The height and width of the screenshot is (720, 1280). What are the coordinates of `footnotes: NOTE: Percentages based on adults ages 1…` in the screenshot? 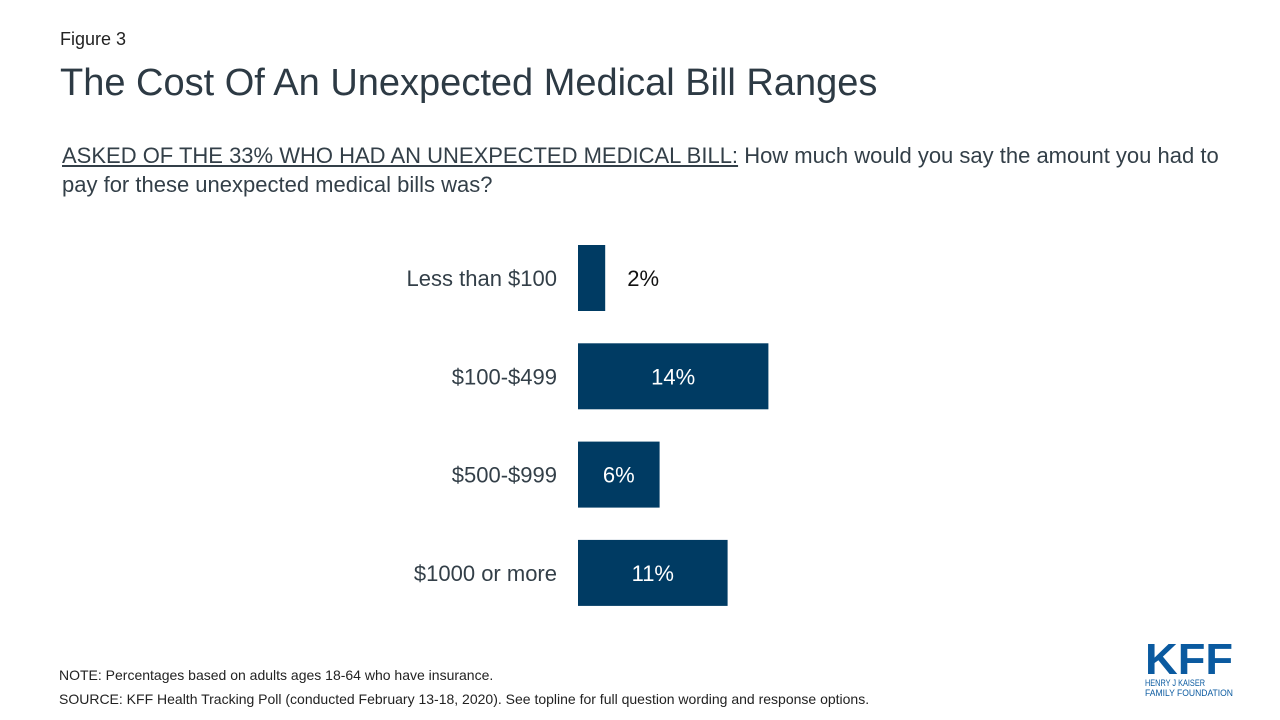 It's located at (464, 687).